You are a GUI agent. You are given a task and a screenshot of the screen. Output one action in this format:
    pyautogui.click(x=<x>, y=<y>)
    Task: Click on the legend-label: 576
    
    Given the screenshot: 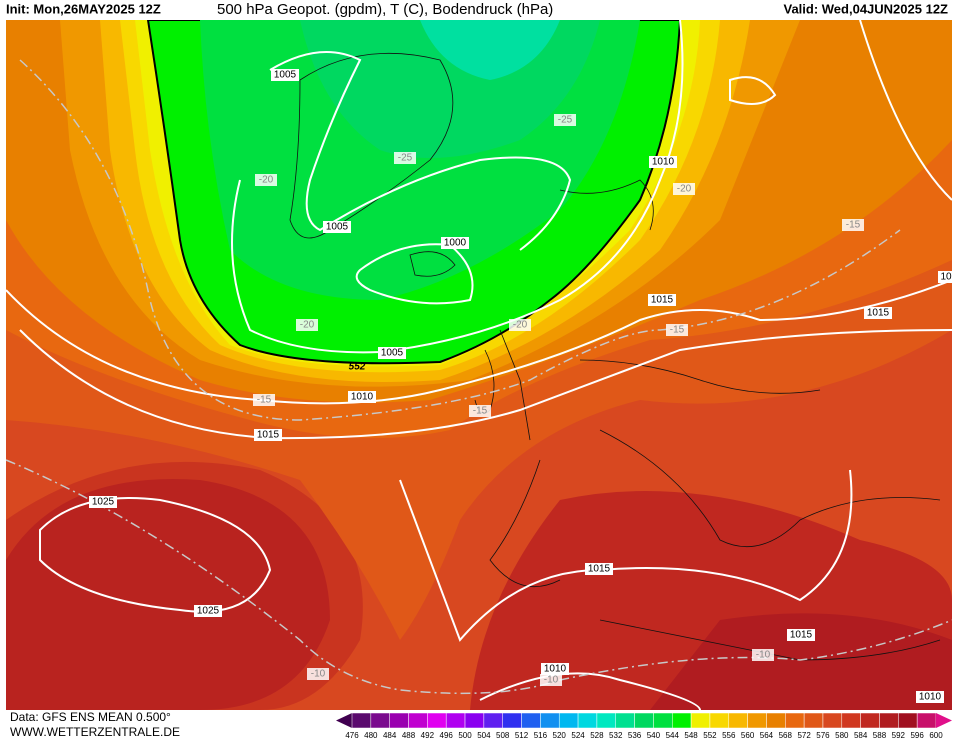 What is the action you would take?
    pyautogui.click(x=823, y=735)
    